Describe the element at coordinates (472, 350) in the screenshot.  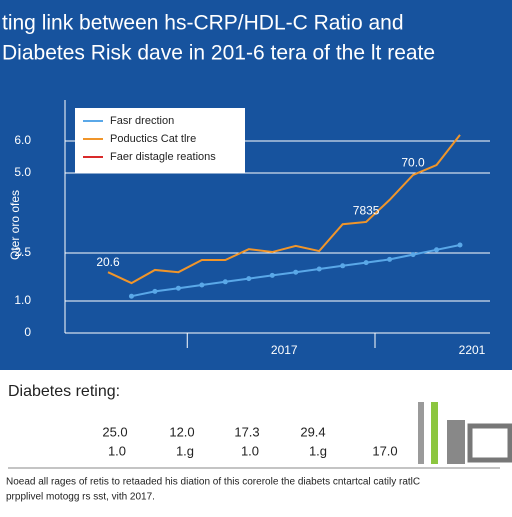
I see `x-tick-label: 2201` at that location.